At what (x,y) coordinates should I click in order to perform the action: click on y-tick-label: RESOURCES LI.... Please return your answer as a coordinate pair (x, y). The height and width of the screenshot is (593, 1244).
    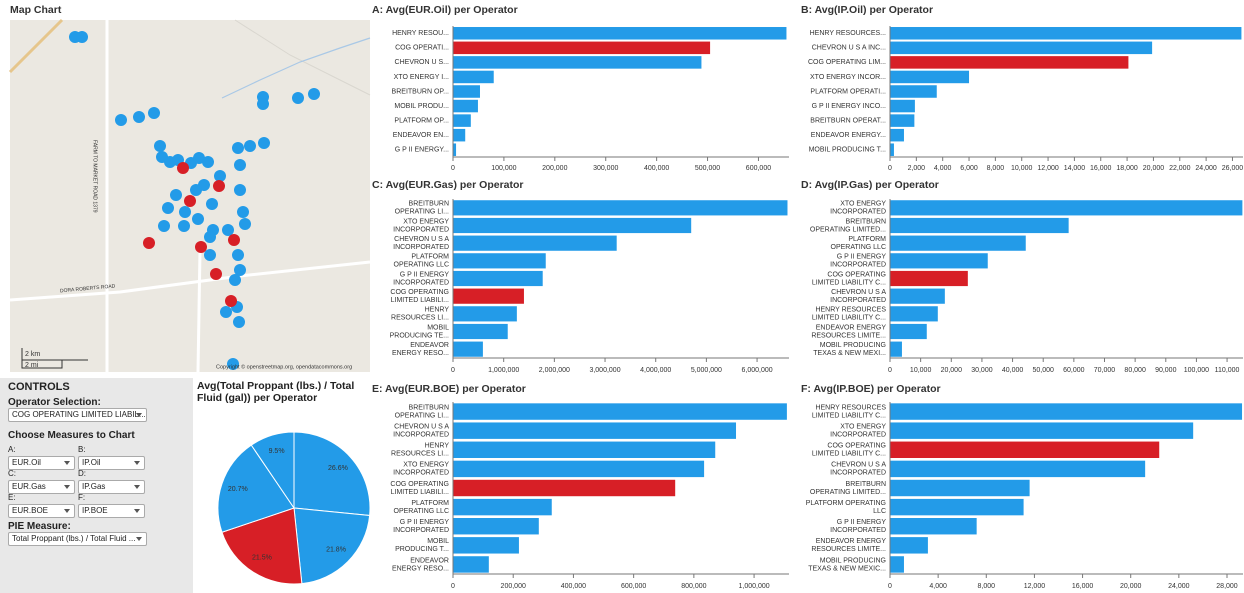
    Looking at the image, I should click on (420, 454).